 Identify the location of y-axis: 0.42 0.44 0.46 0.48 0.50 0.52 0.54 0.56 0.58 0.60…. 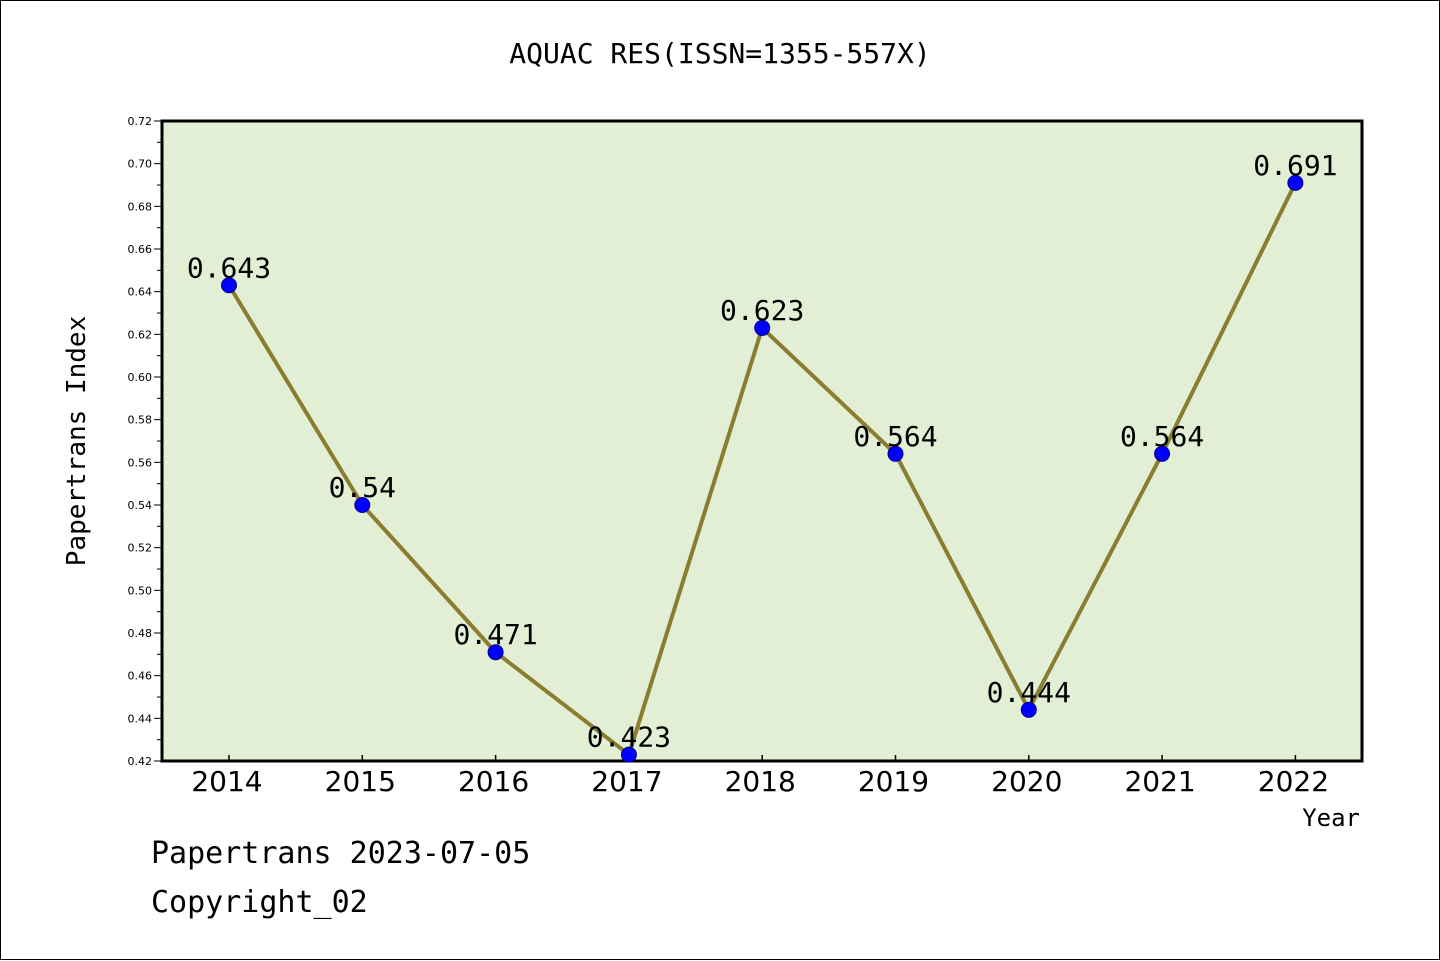
(145, 441).